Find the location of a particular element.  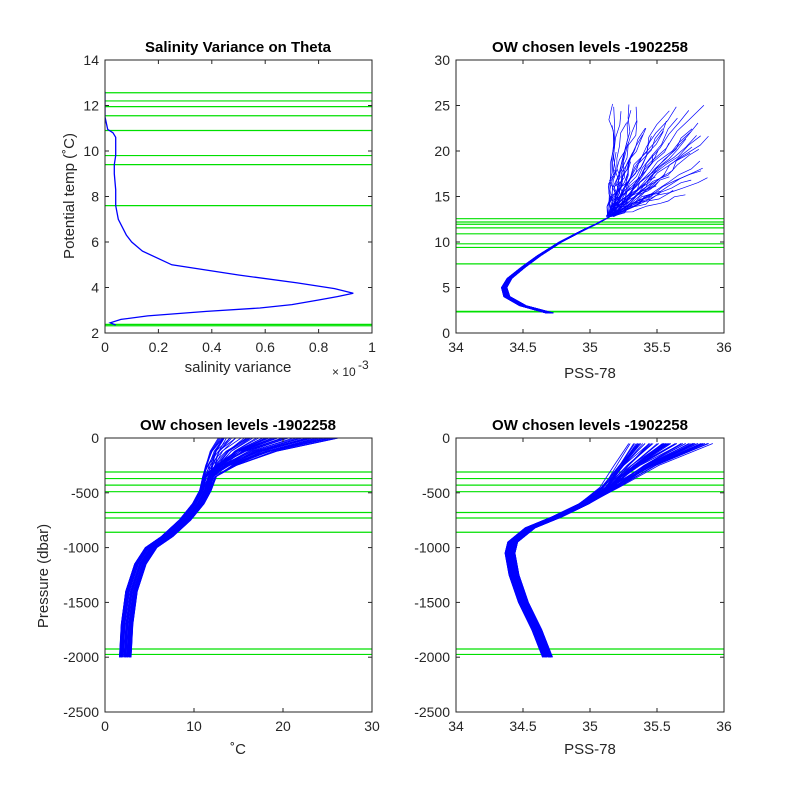

panel-3-data-layer is located at coordinates (238, 548).